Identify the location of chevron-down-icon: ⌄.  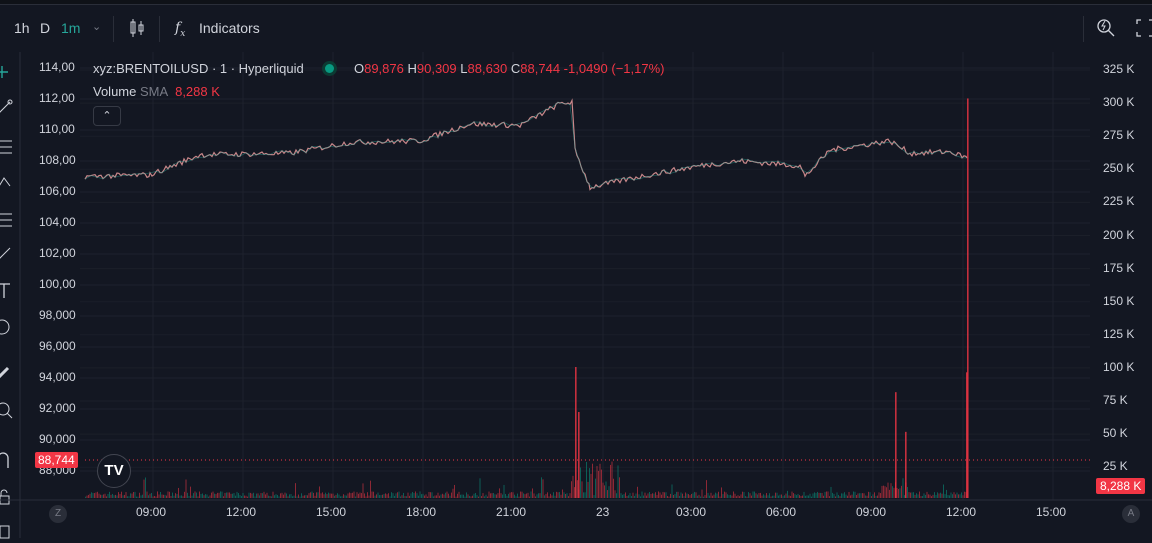
(97, 27).